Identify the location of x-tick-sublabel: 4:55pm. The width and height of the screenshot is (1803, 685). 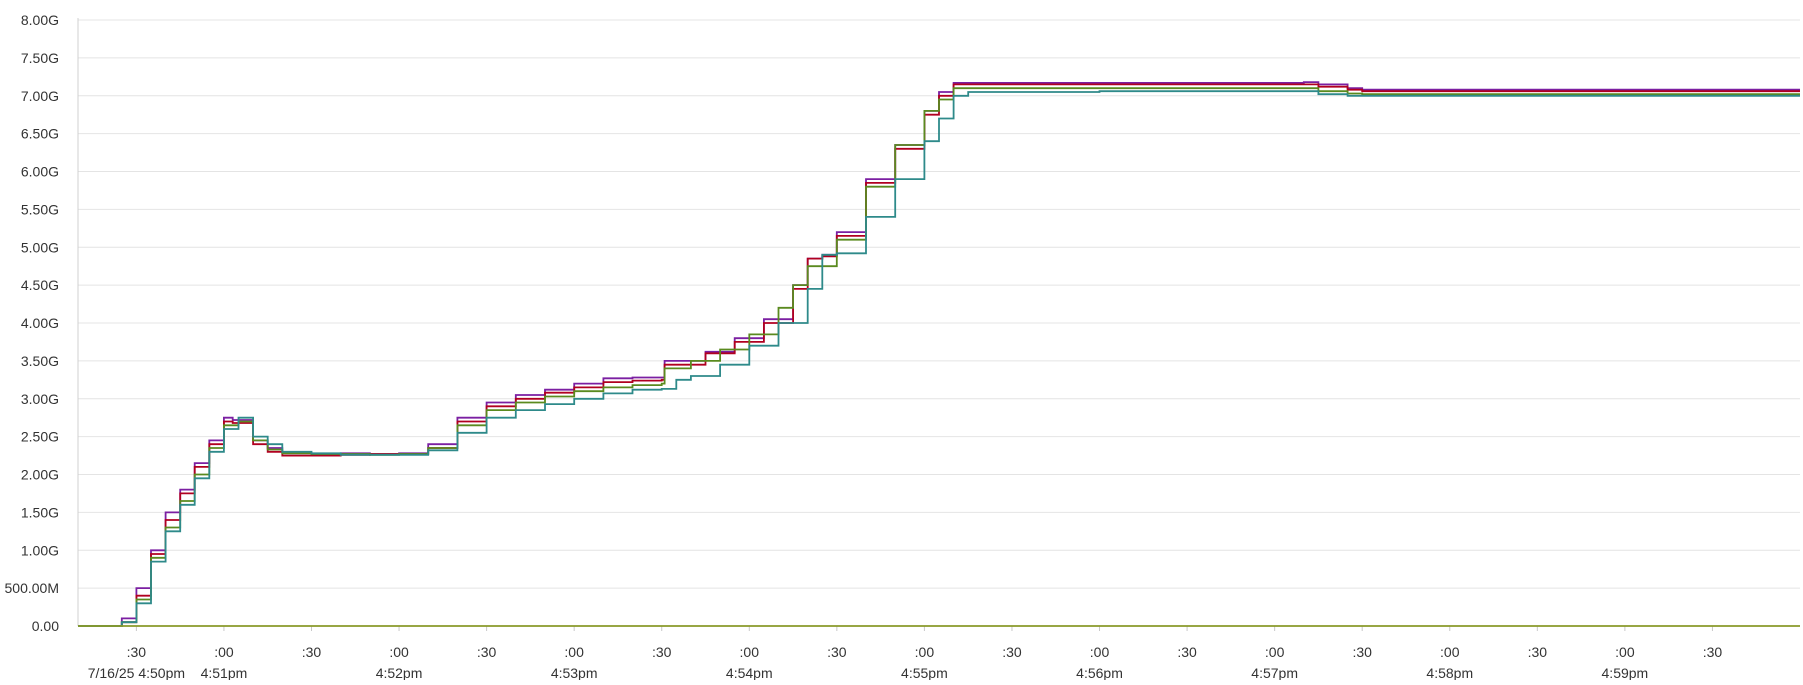
(924, 672).